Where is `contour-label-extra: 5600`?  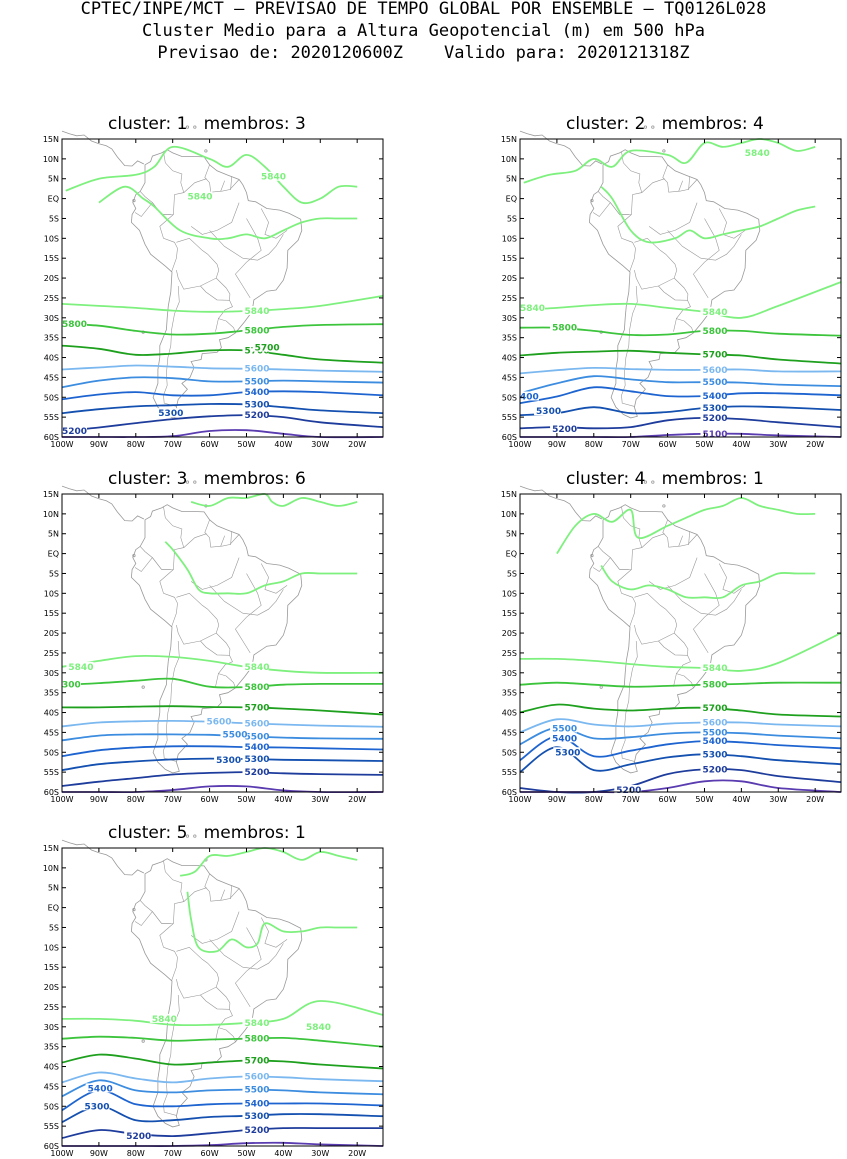 contour-label-extra: 5600 is located at coordinates (218, 722).